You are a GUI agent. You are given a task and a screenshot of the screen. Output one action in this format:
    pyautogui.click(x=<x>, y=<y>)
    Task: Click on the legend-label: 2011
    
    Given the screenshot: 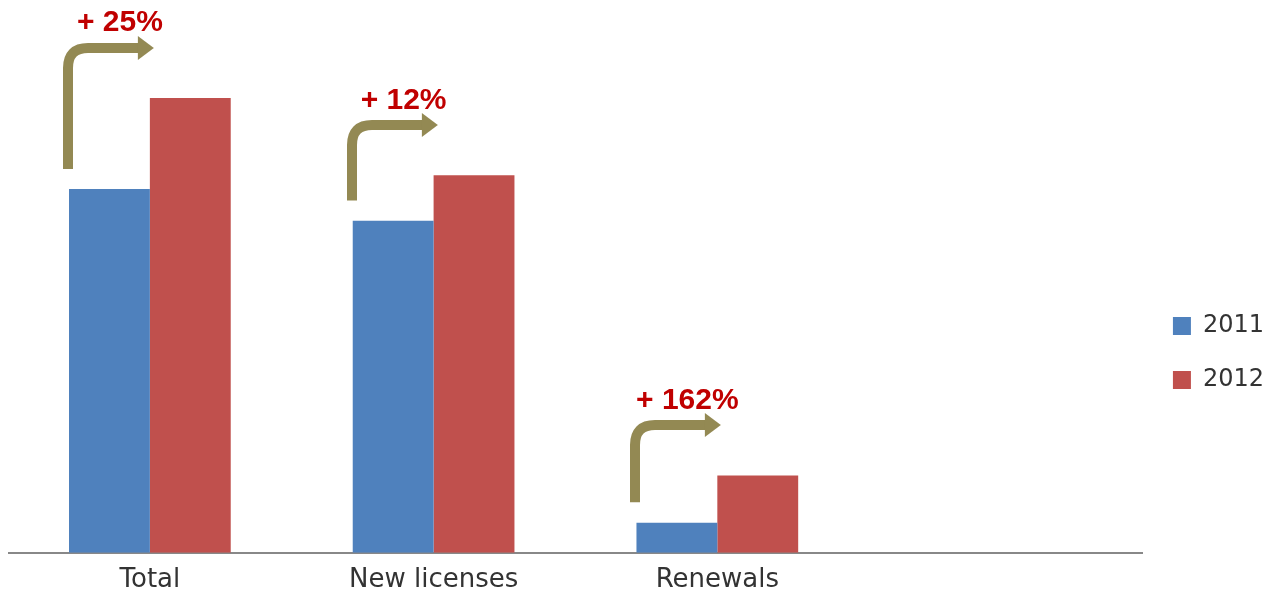 What is the action you would take?
    pyautogui.click(x=1233, y=324)
    